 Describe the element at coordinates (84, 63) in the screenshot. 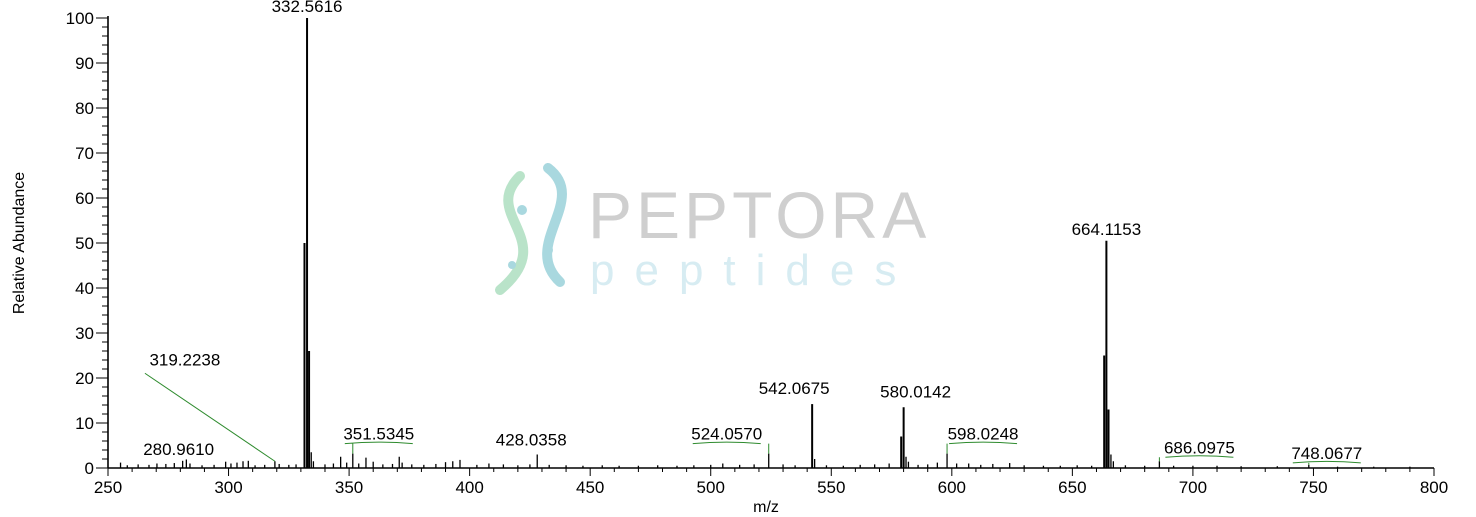

I see `y-tick-label: 90` at that location.